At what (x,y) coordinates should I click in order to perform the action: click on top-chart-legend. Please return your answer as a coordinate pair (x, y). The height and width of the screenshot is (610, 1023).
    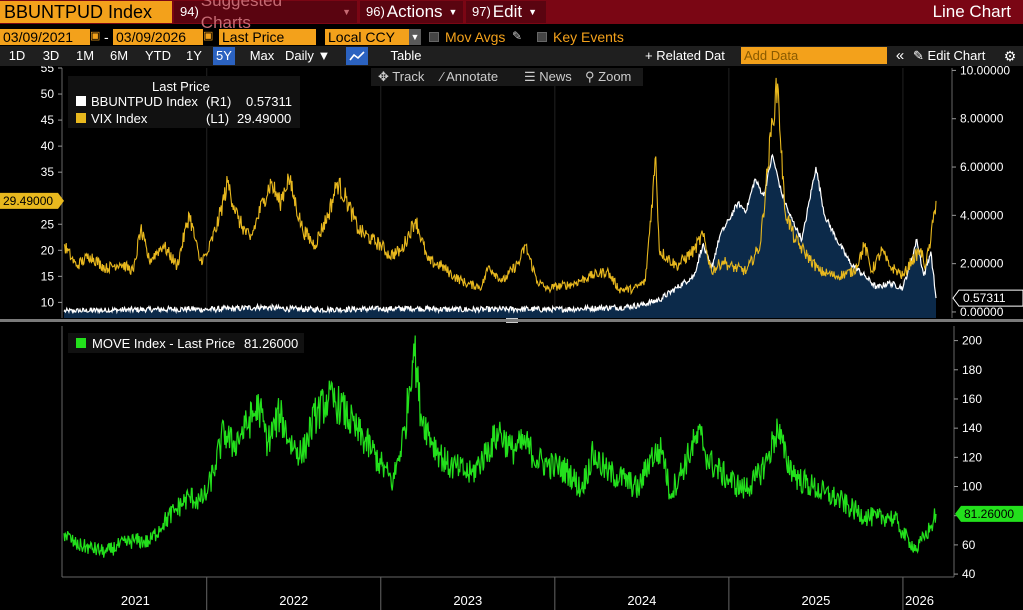
    Looking at the image, I should click on (184, 102).